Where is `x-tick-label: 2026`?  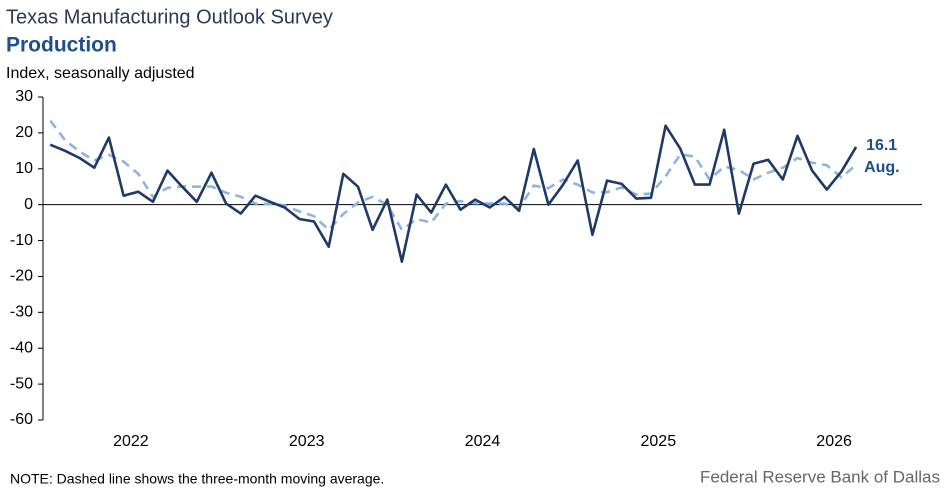 x-tick-label: 2026 is located at coordinates (834, 441).